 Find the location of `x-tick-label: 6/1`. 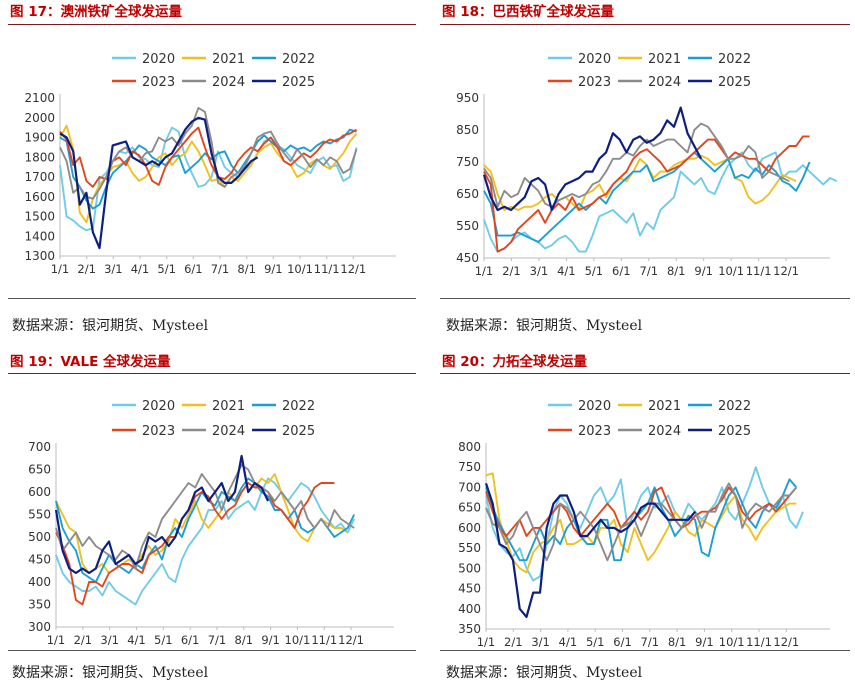

x-tick-label: 6/1 is located at coordinates (193, 269).